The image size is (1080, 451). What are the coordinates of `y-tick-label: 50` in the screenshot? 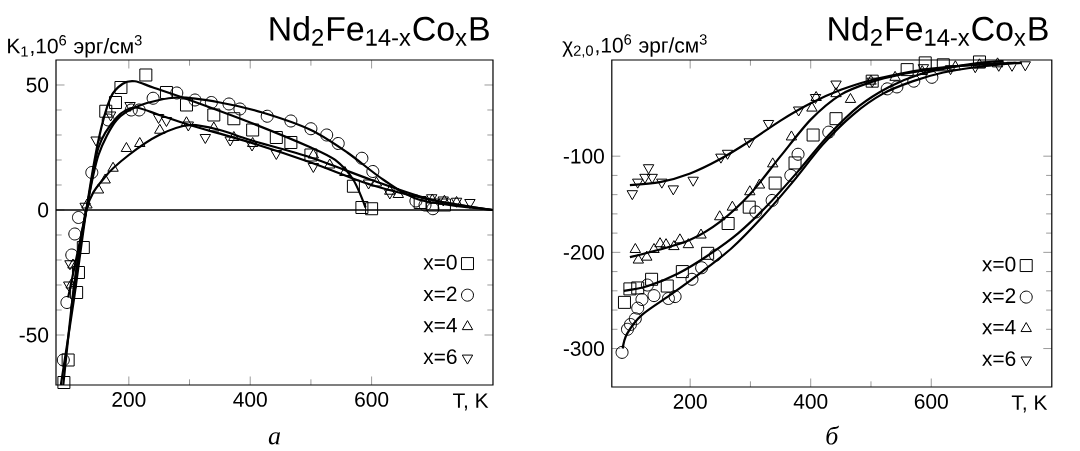 It's located at (37, 85).